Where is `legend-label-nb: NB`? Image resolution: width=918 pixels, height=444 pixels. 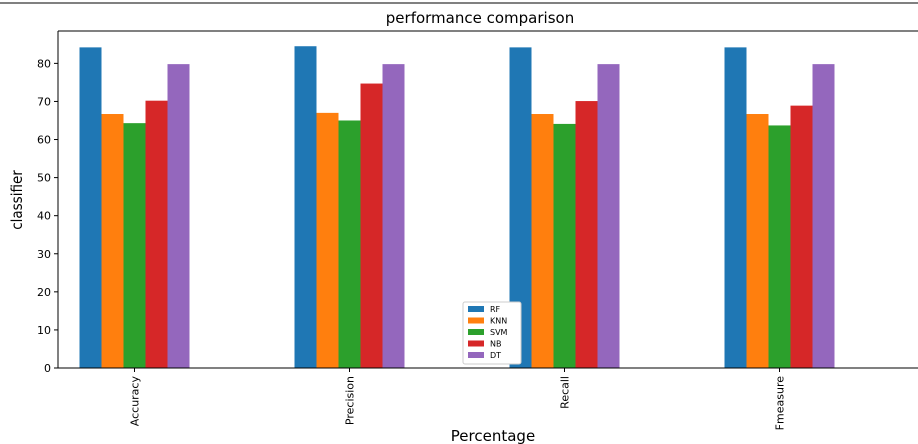
legend-label-nb: NB is located at coordinates (495, 344).